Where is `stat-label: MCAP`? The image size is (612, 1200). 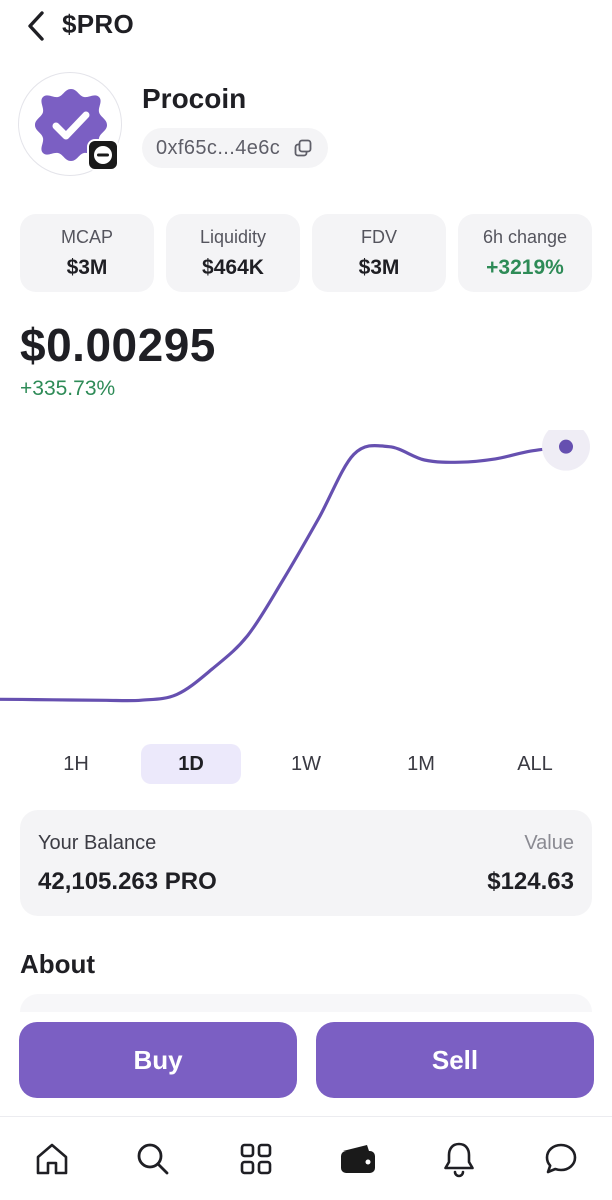 stat-label: MCAP is located at coordinates (86, 237).